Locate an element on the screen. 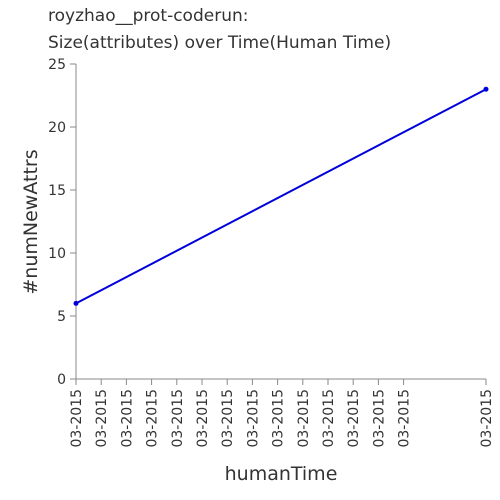 The height and width of the screenshot is (500, 500). chart-title-line-1: royzhao__prot-coderun: is located at coordinates (148, 16).